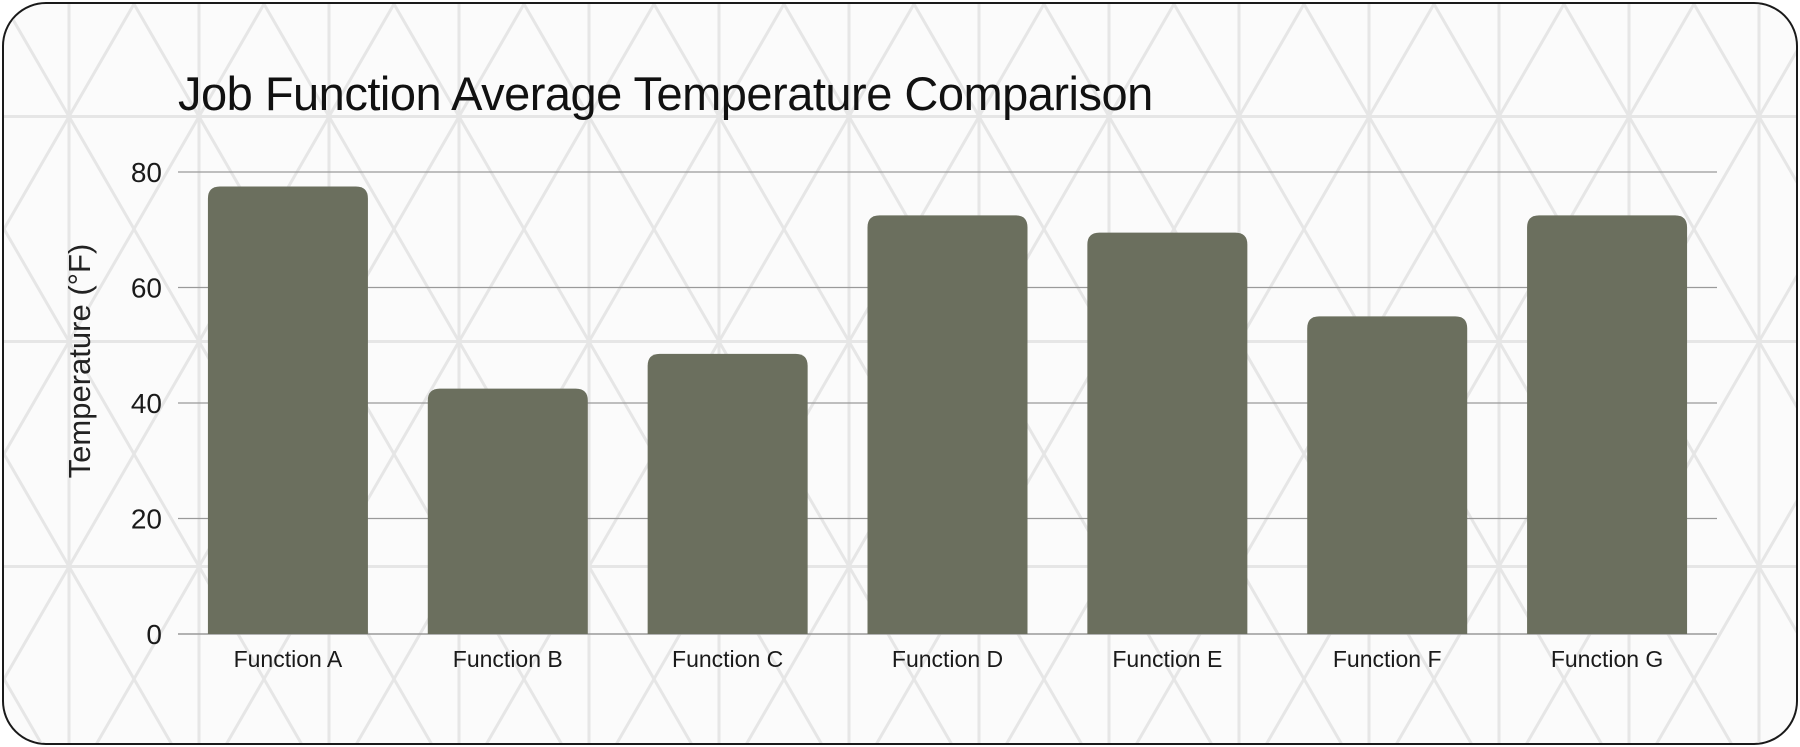  What do you see at coordinates (1167, 659) in the screenshot?
I see `x-tick-label: Function E` at bounding box center [1167, 659].